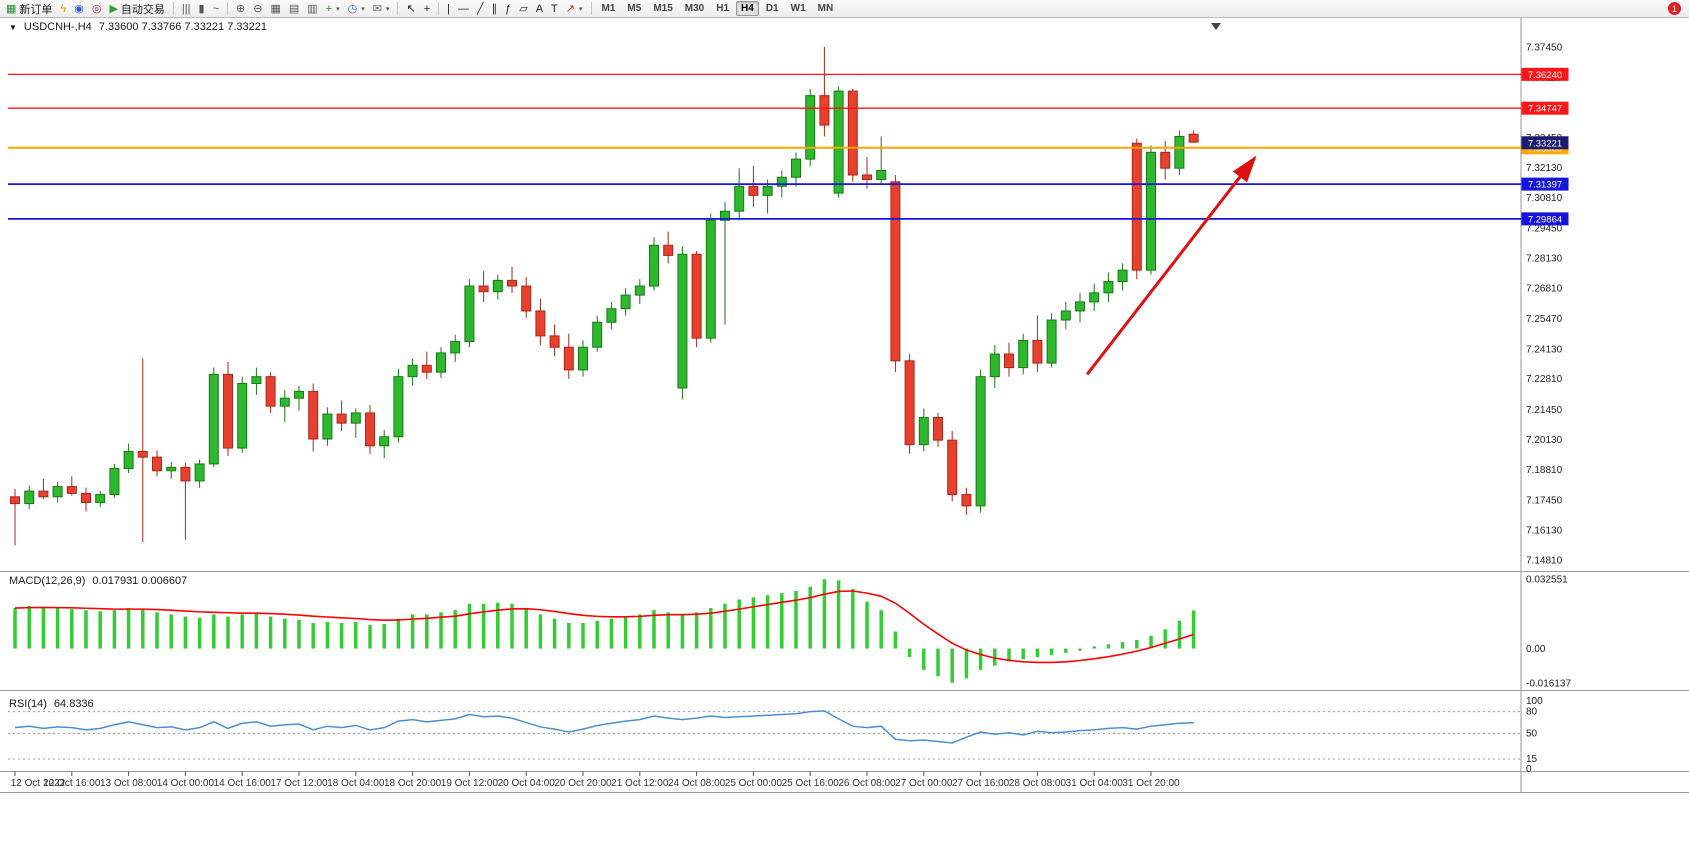 This screenshot has width=1689, height=857. I want to click on timeframe-m1: M1, so click(608, 8).